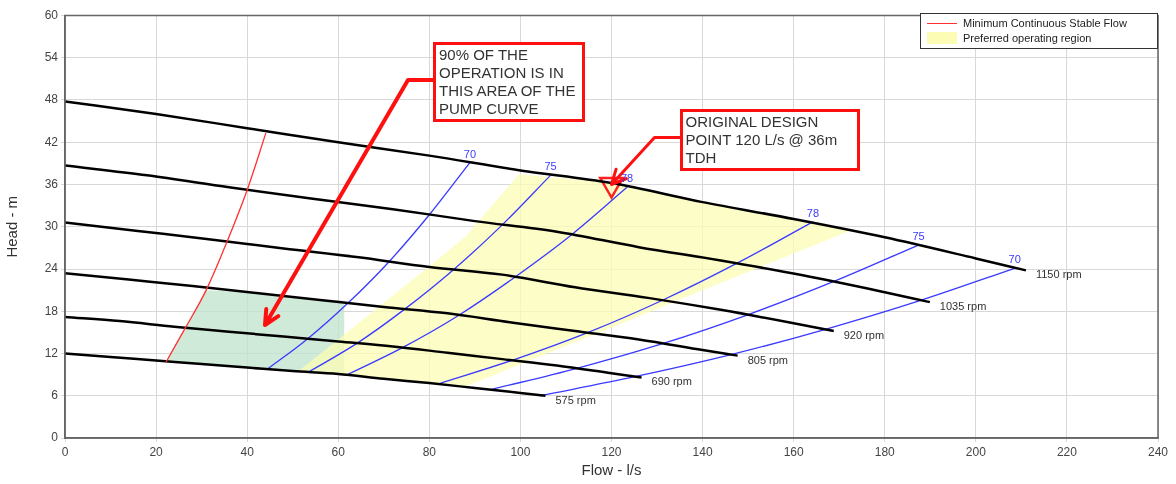  Describe the element at coordinates (575, 399) in the screenshot. I see `annotation: 575 rpm` at that location.